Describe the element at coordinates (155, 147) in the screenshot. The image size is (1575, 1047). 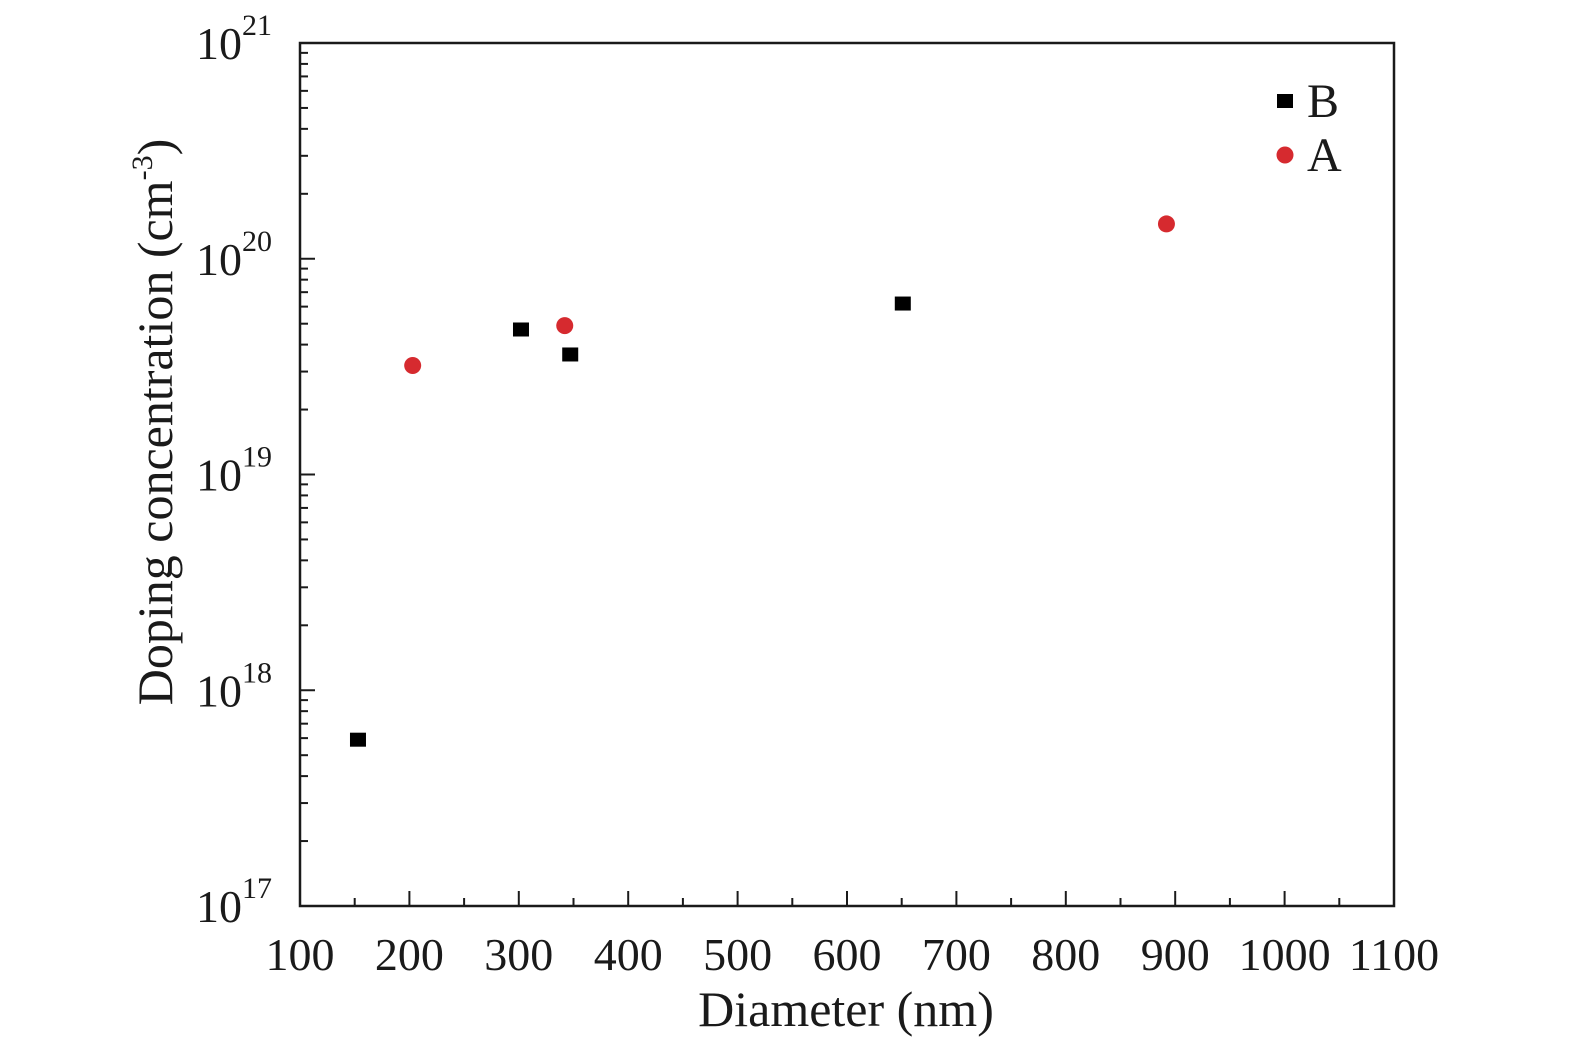
I see `y-axis-label-end: )` at that location.